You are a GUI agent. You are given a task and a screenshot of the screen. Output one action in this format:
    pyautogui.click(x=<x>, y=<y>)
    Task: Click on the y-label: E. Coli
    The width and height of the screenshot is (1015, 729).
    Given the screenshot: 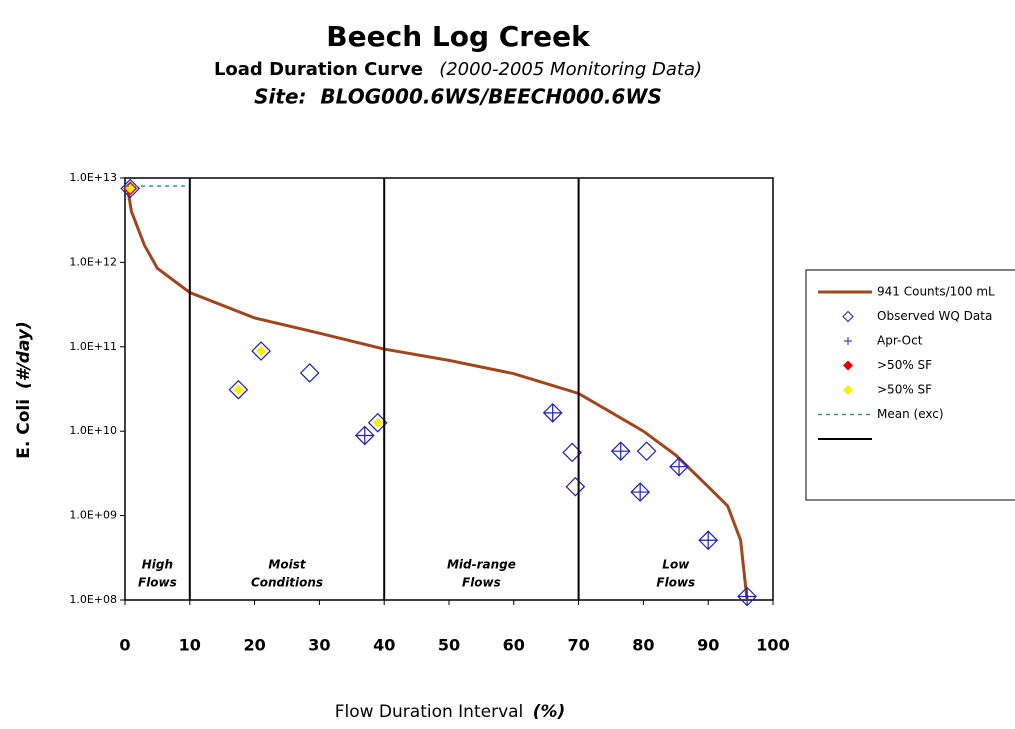 What is the action you would take?
    pyautogui.click(x=24, y=429)
    